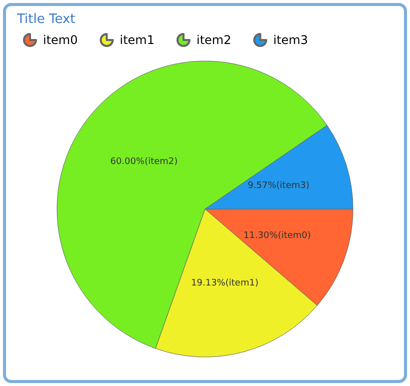 The image size is (410, 386). Describe the element at coordinates (144, 162) in the screenshot. I see `data-label: 60.00%(item2)` at that location.